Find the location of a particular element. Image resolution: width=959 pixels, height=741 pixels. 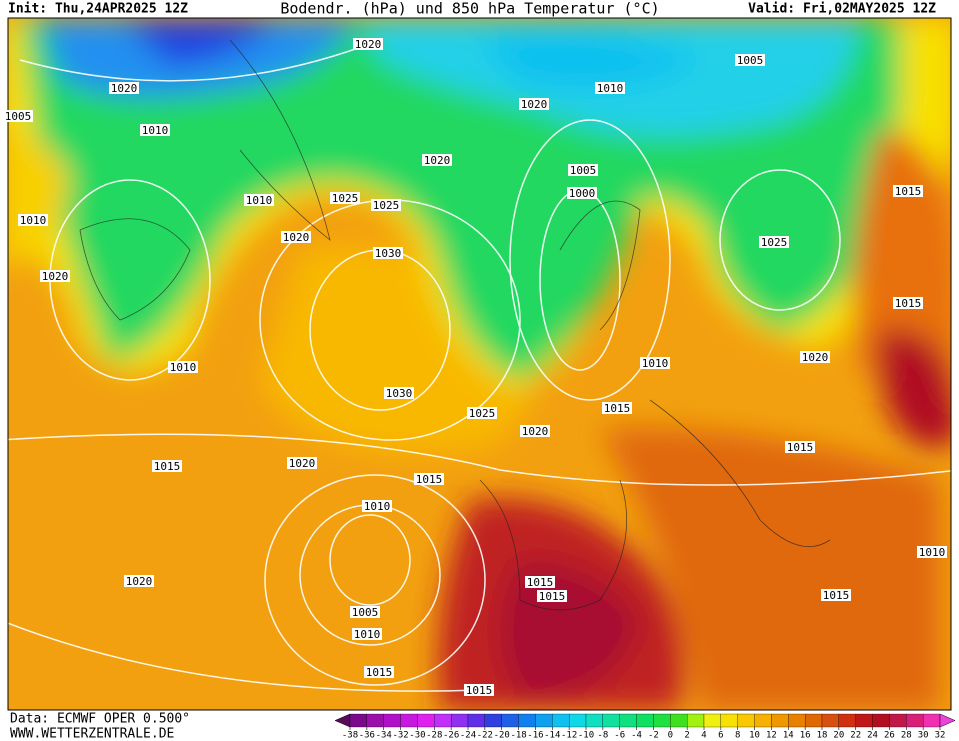

colorbar-tick-label: -16 is located at coordinates (535, 736).